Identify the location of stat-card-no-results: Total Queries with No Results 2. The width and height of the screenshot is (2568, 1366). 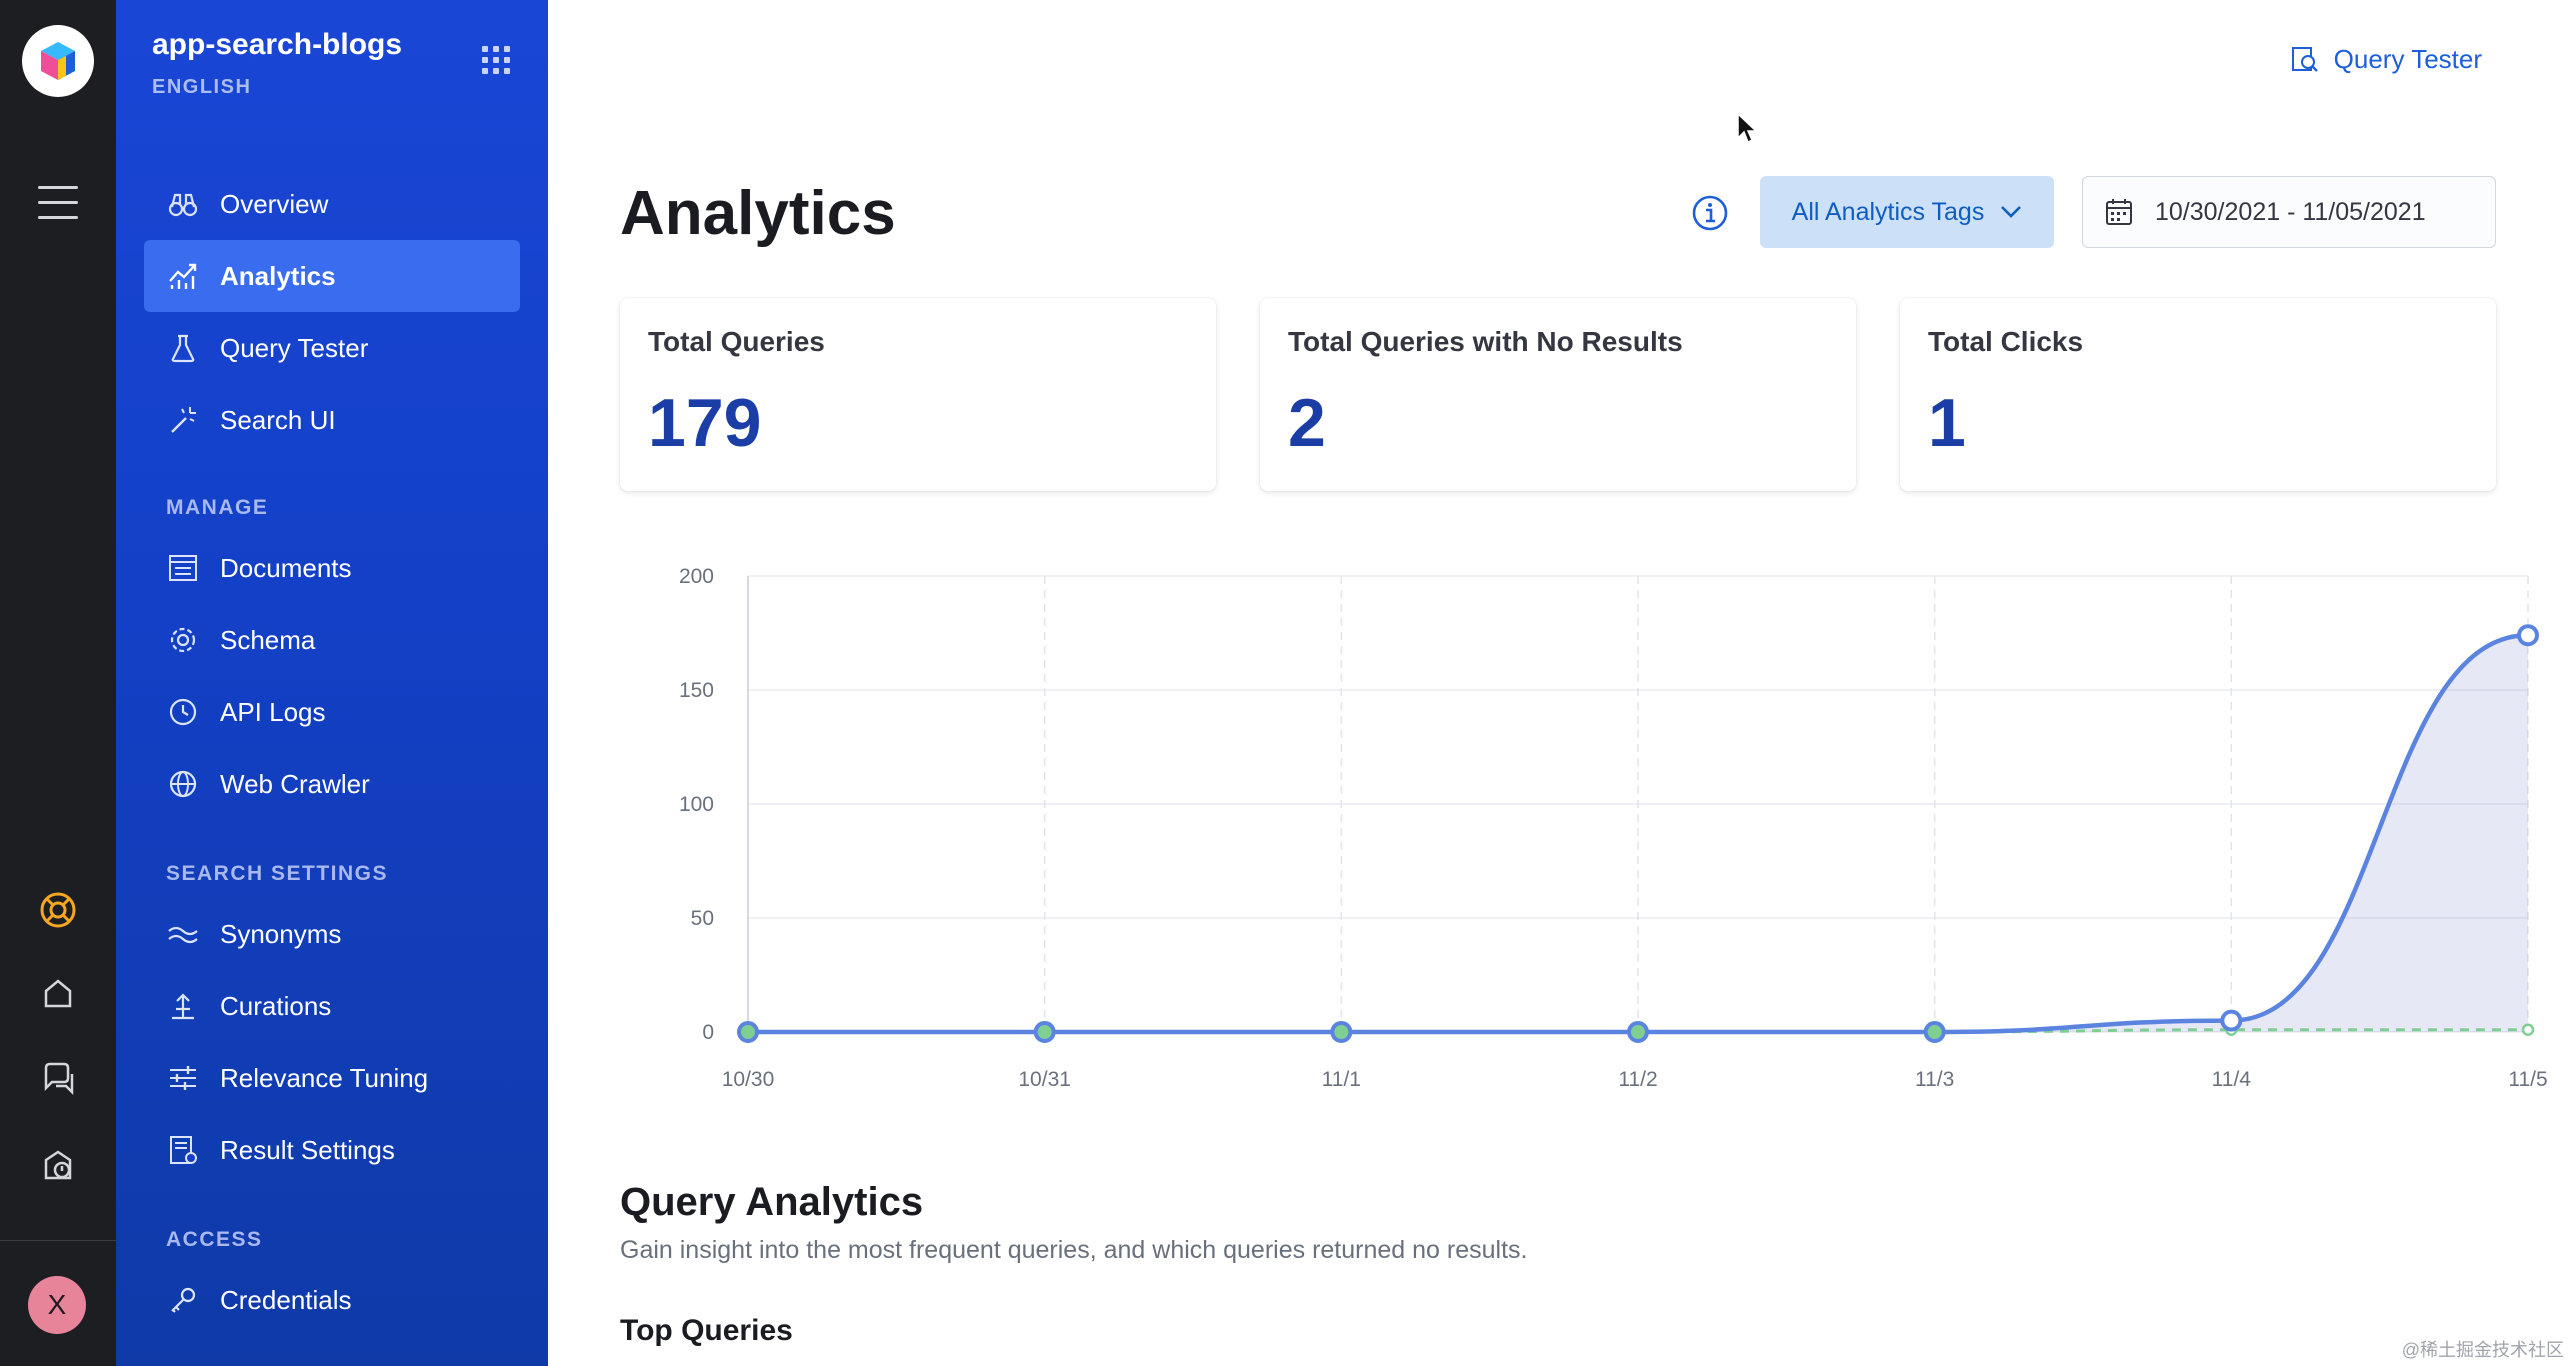
(1558, 394).